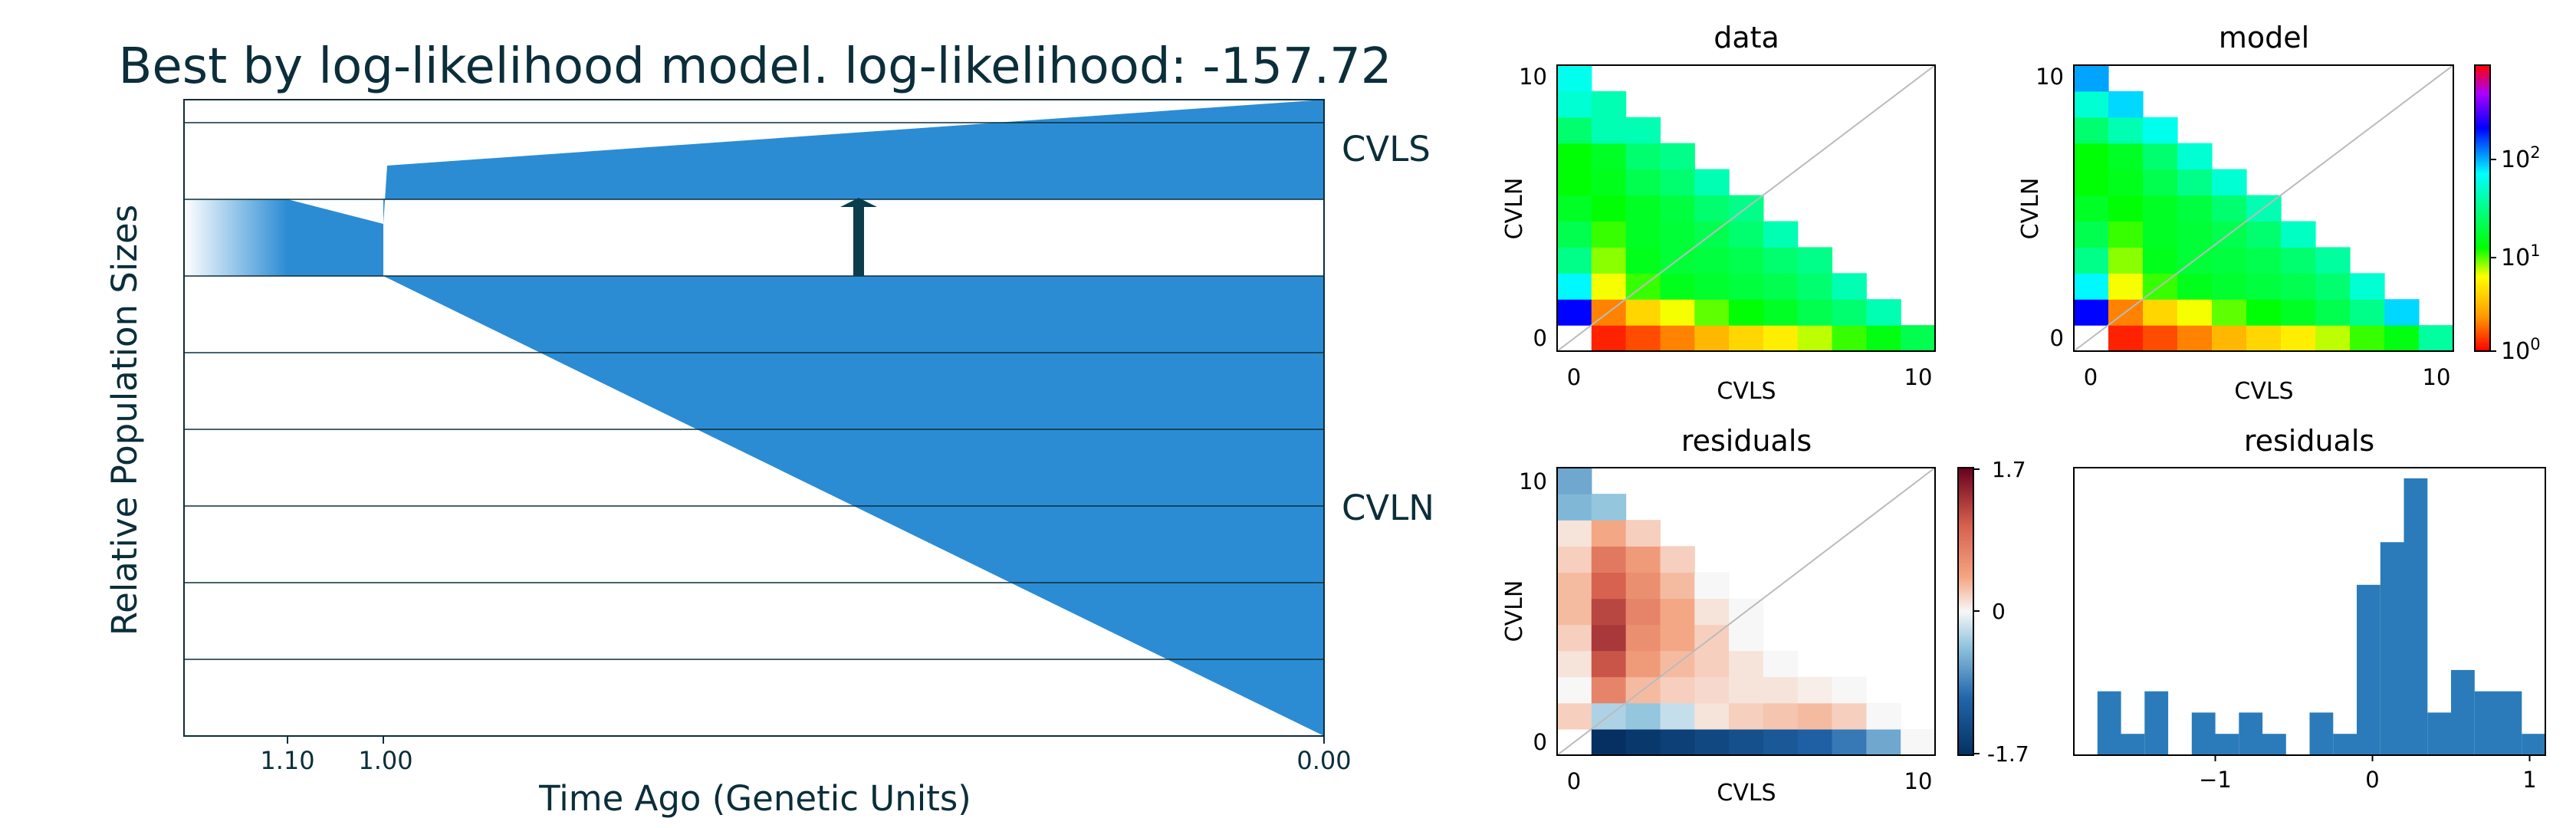 The width and height of the screenshot is (2576, 828). Describe the element at coordinates (1746, 611) in the screenshot. I see `heatmap-residuals-frame` at that location.